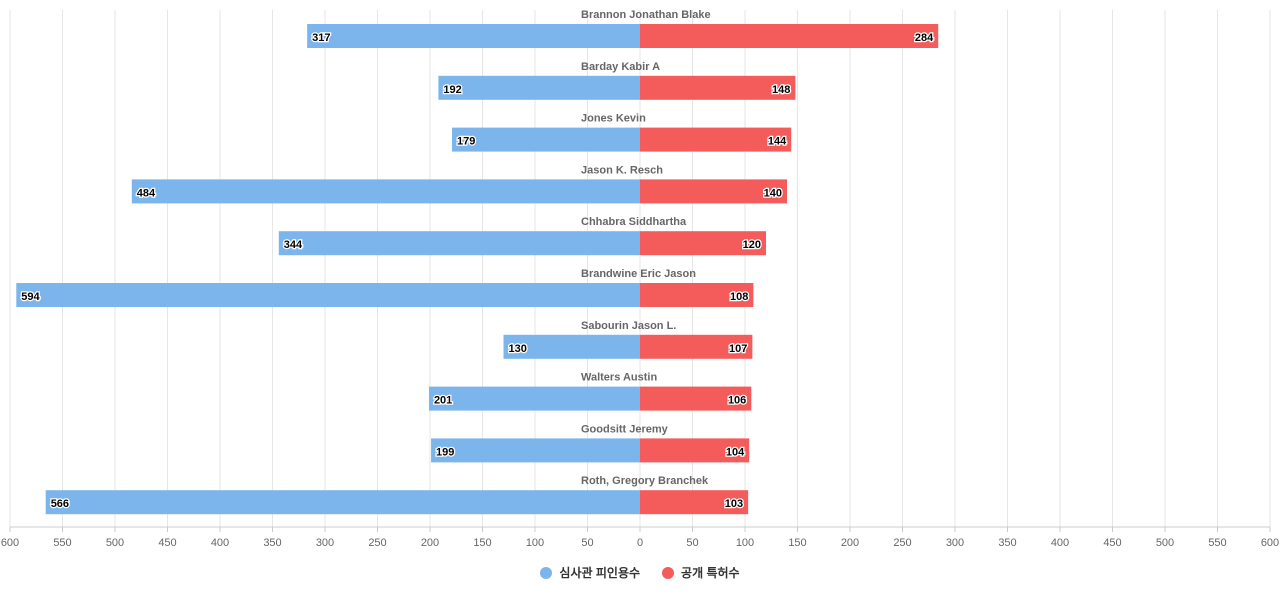  I want to click on data-label-citations: 199, so click(445, 452).